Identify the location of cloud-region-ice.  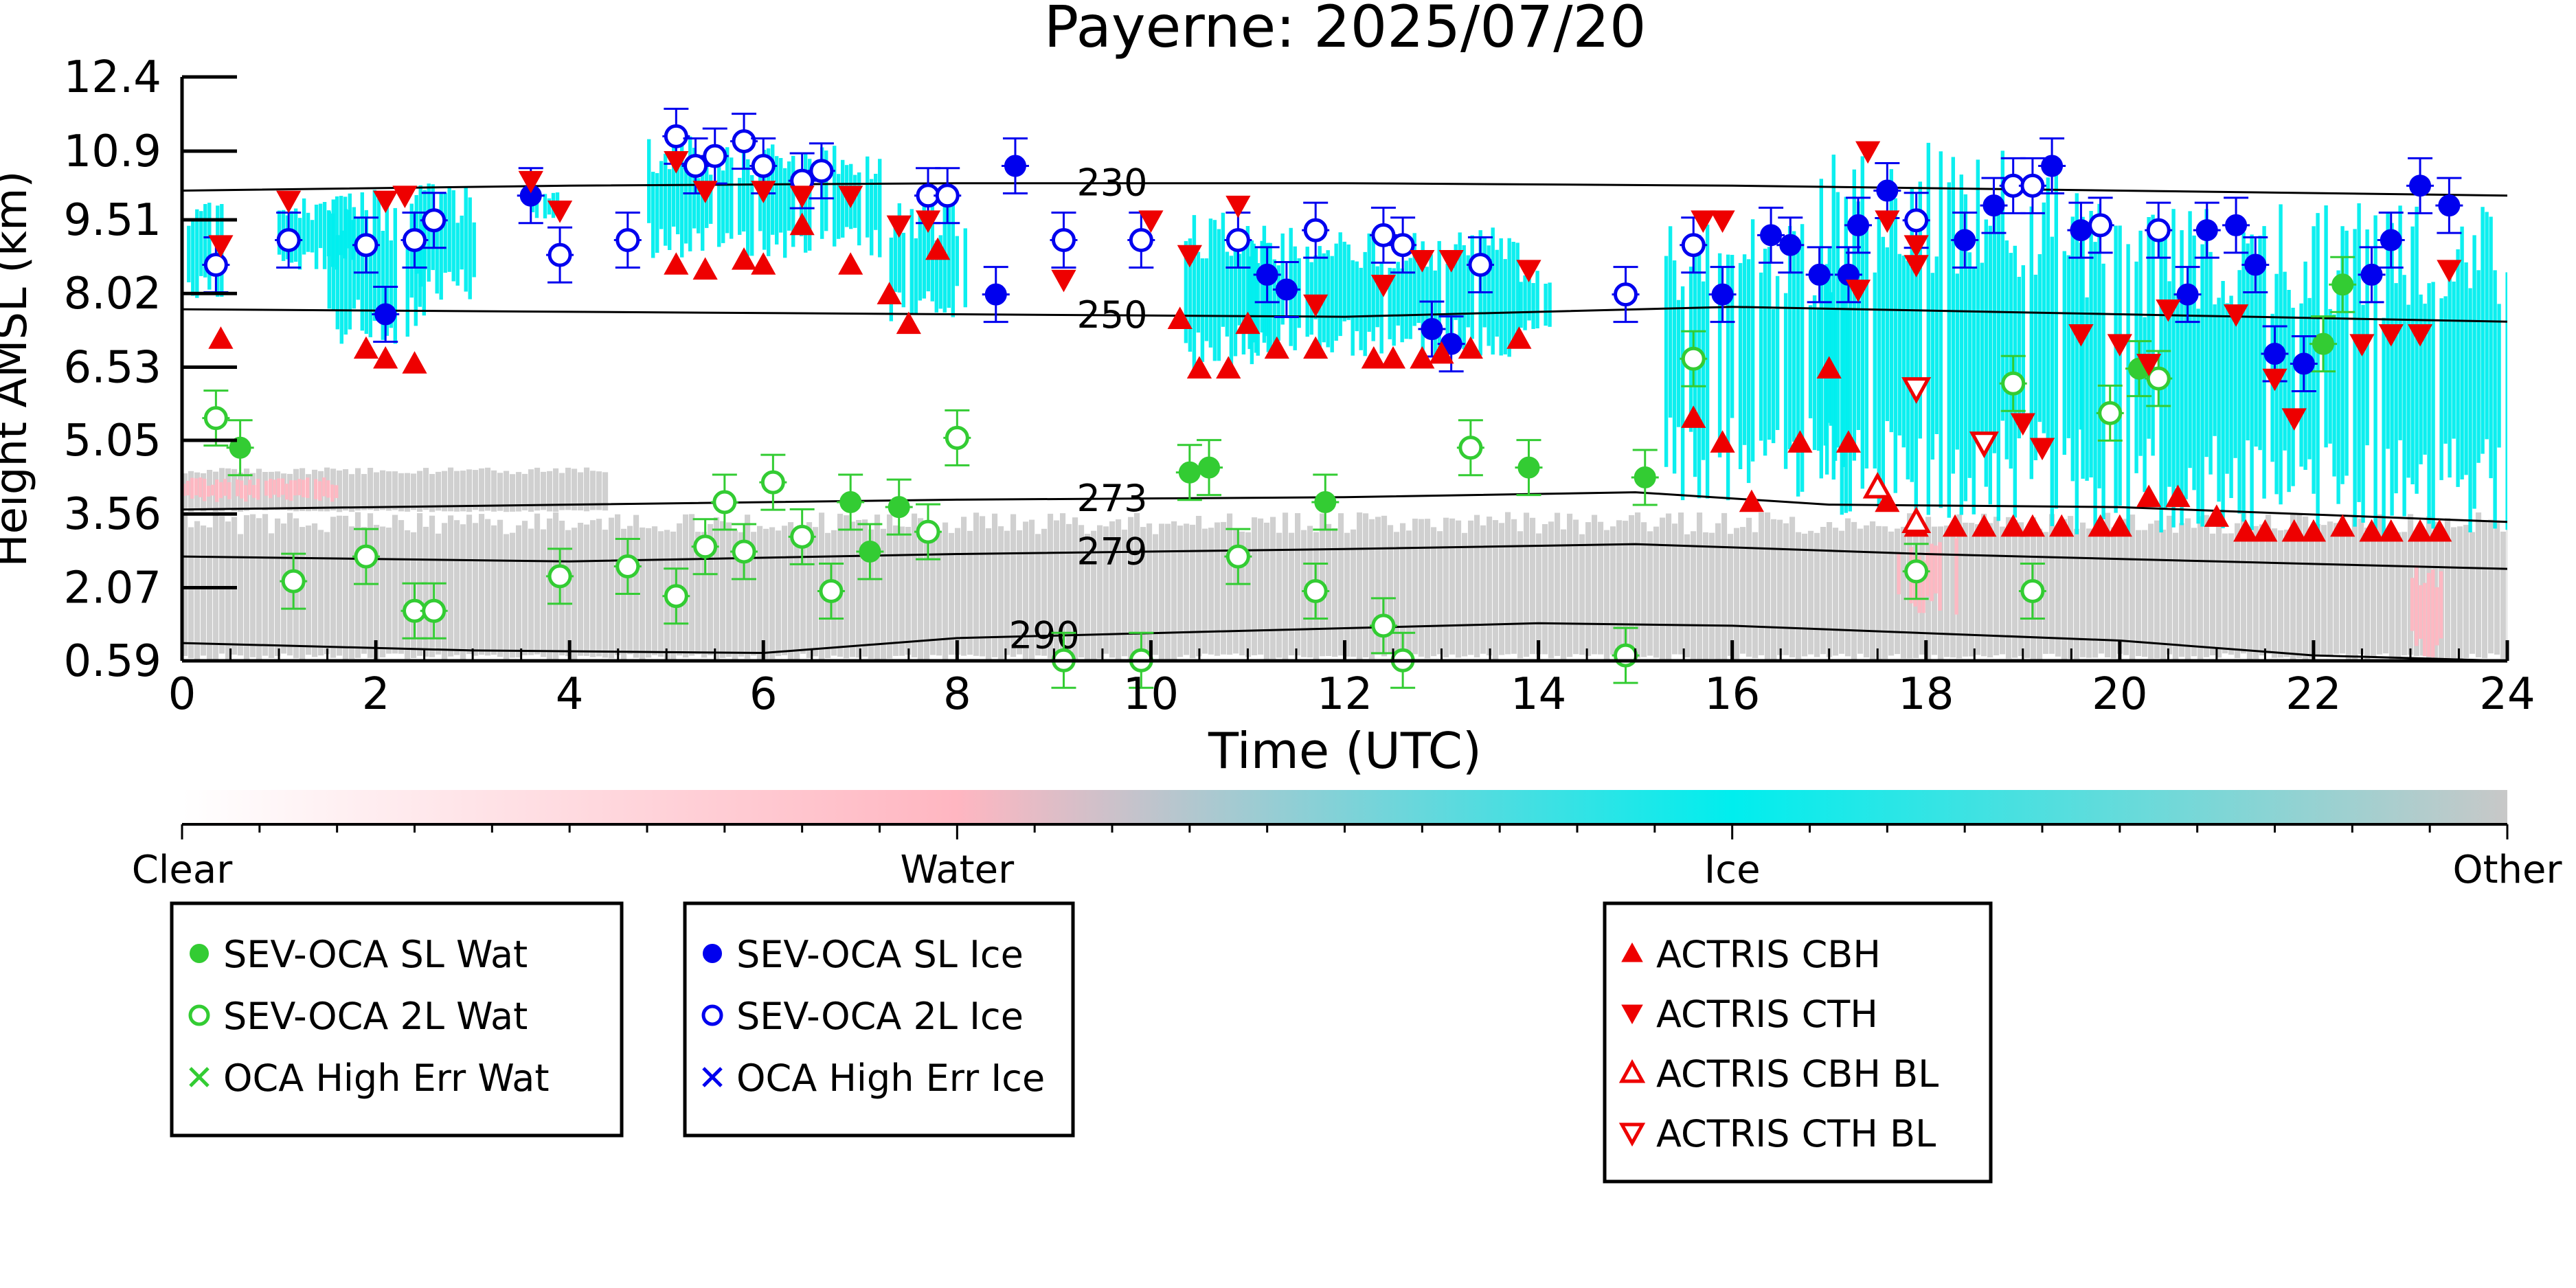
(764, 197).